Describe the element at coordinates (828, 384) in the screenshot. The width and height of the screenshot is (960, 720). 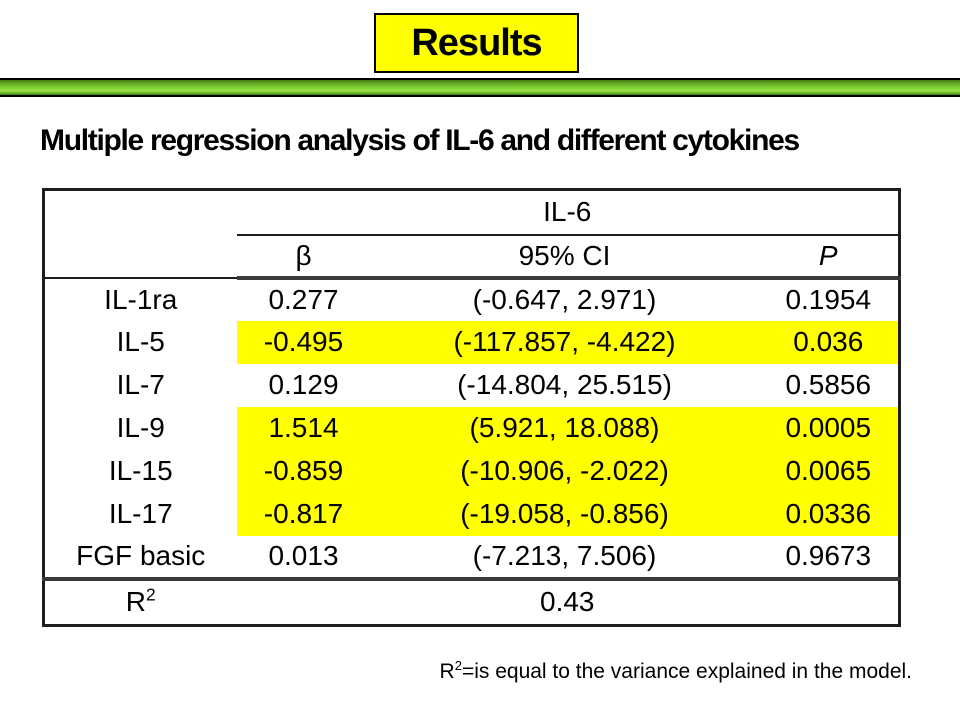
I see `p-value: 0.5856` at that location.